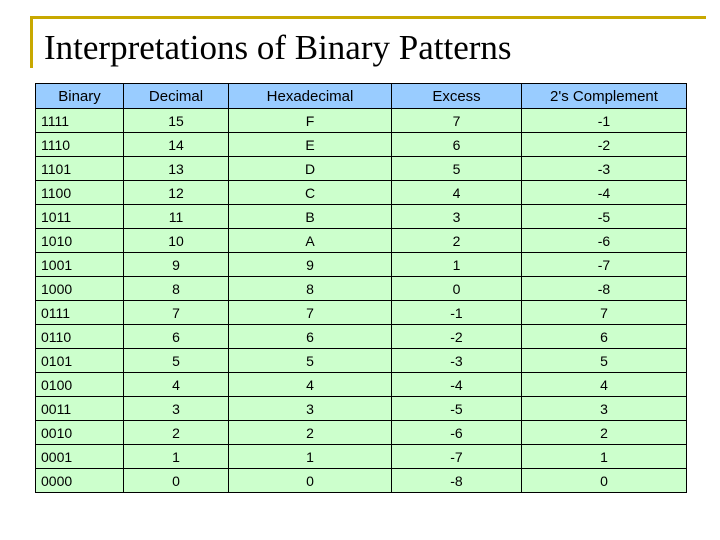 The width and height of the screenshot is (720, 540). I want to click on binary-cell: 1100, so click(79, 192).